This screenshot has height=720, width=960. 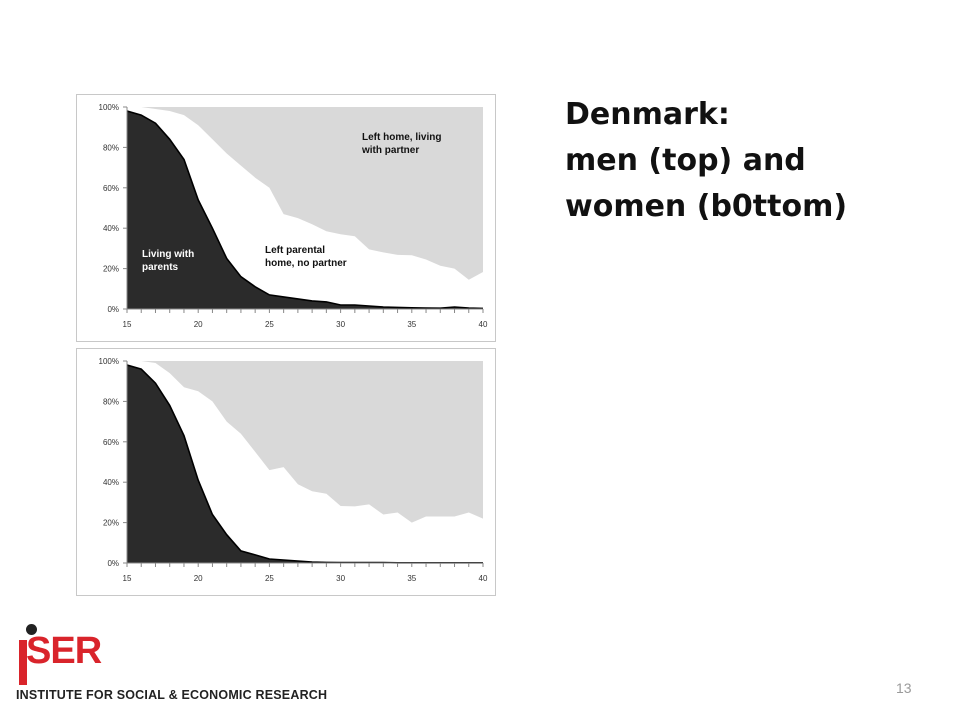 I want to click on men-series-left-no-partner, so click(x=305, y=208).